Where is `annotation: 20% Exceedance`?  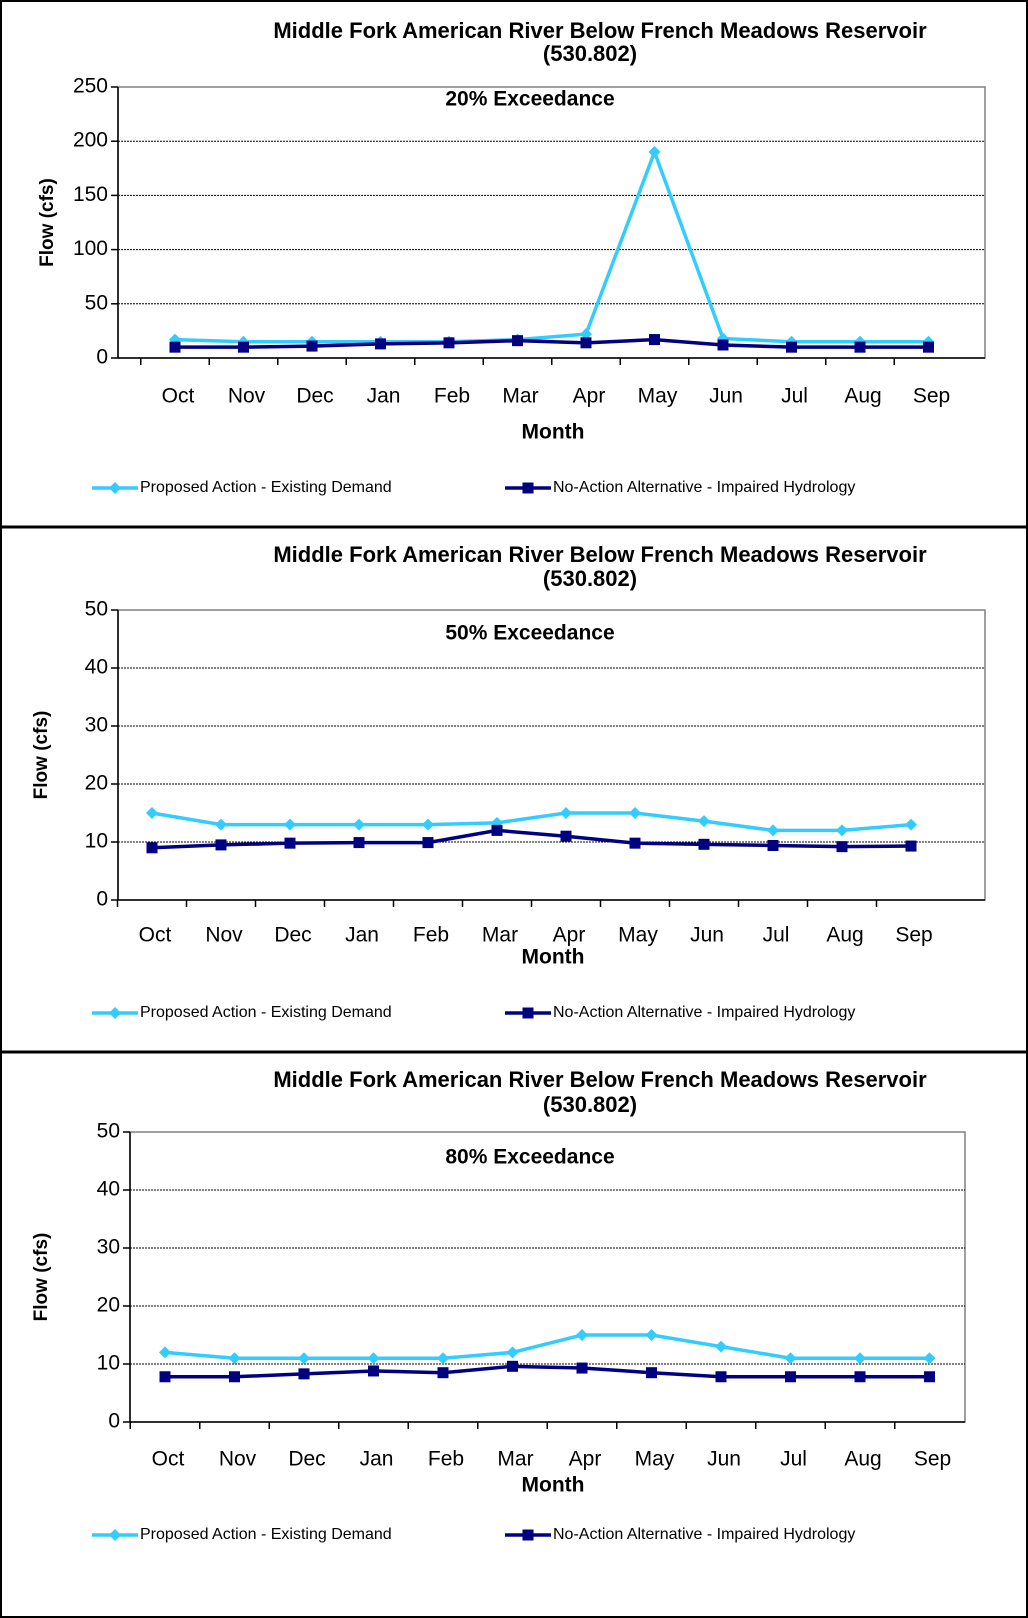 annotation: 20% Exceedance is located at coordinates (529, 99).